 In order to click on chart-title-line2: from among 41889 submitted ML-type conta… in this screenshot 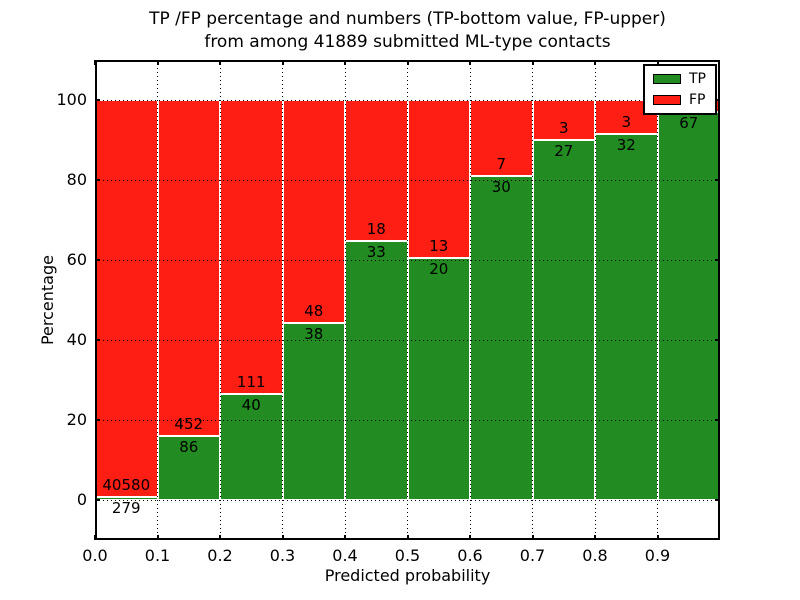, I will do `click(407, 42)`.